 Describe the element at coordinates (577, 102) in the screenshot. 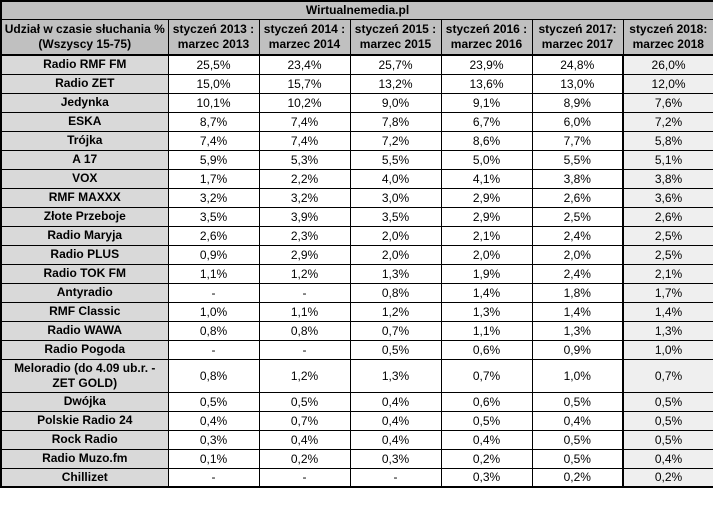

I see `value-cell: 8,9%` at that location.